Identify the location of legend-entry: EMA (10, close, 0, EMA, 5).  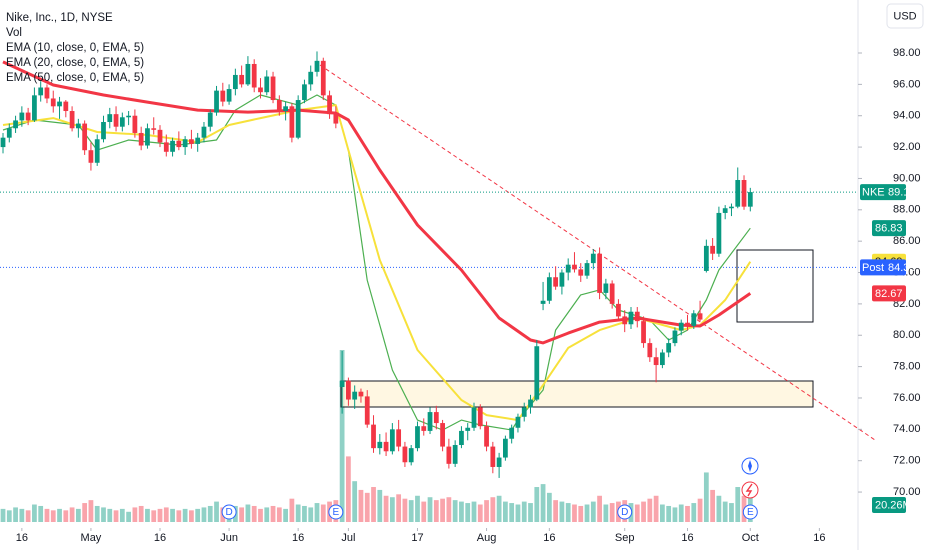
(75, 48).